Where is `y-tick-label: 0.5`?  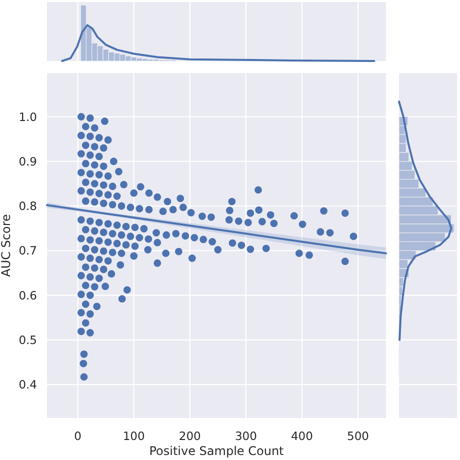 y-tick-label: 0.5 is located at coordinates (27, 339).